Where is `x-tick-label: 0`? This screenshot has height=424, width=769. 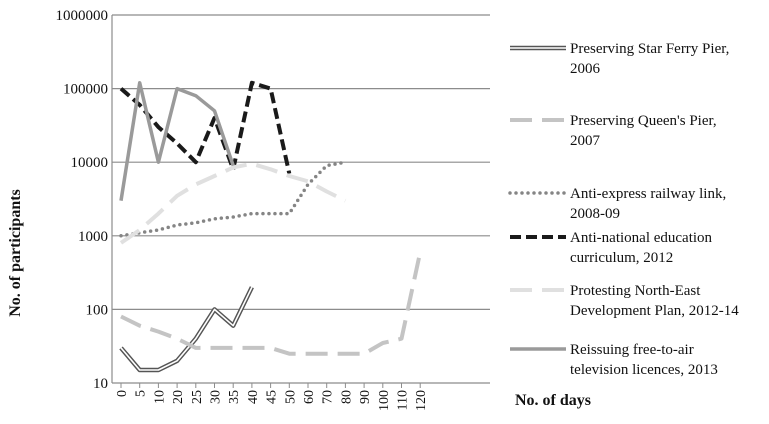 x-tick-label: 0 is located at coordinates (122, 393).